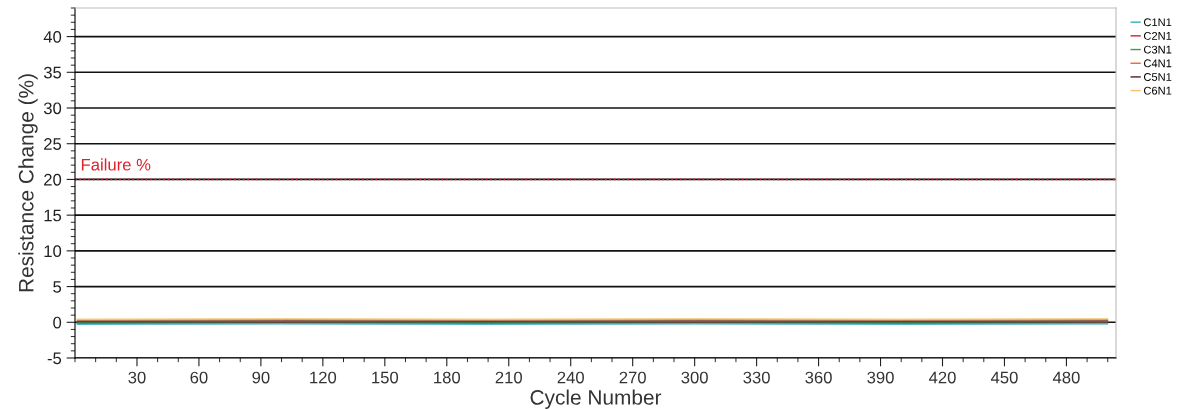  I want to click on legend-label: C6N1, so click(1157, 90).